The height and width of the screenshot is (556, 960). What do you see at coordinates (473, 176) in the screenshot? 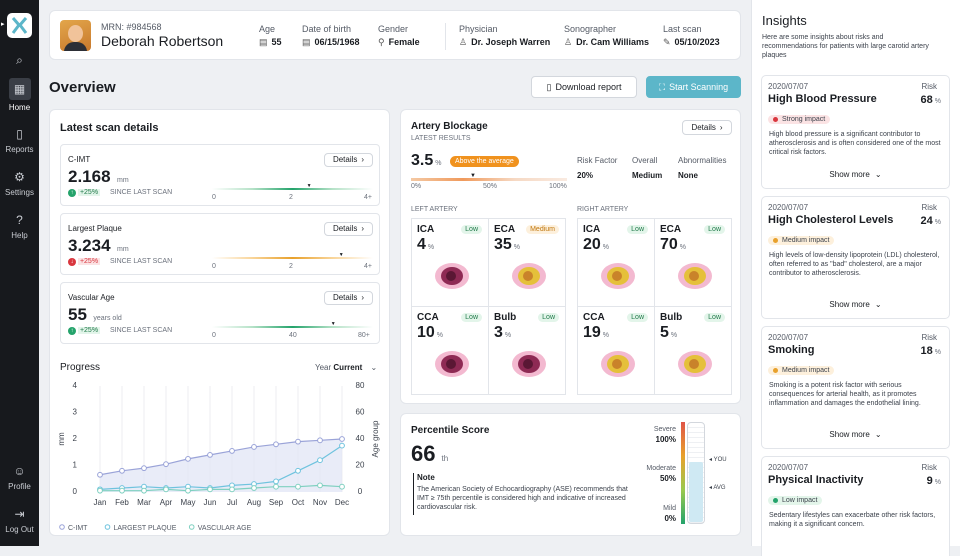
I see `blockage-marker: ▼` at bounding box center [473, 176].